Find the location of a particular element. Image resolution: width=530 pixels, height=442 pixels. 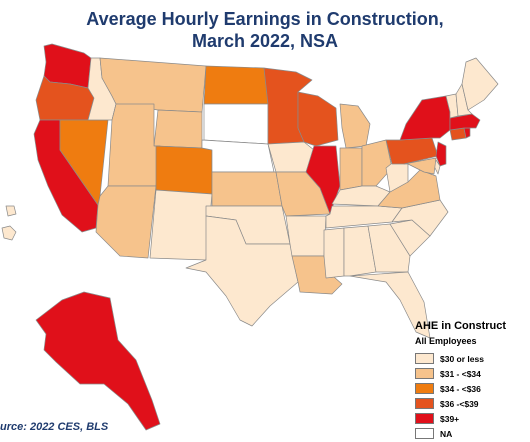

legend-label: $30 or less is located at coordinates (462, 358).